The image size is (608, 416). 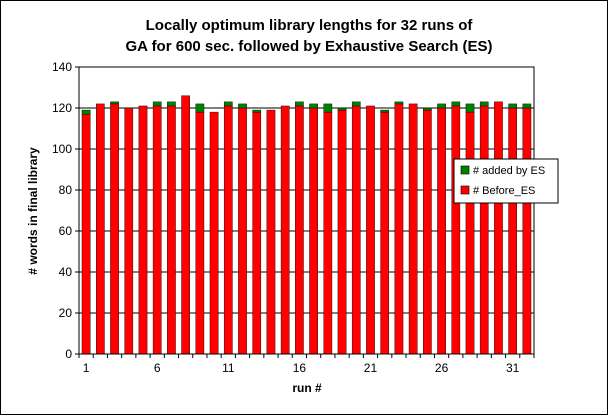 I want to click on legend-label-added: # added by ES, so click(x=509, y=171).